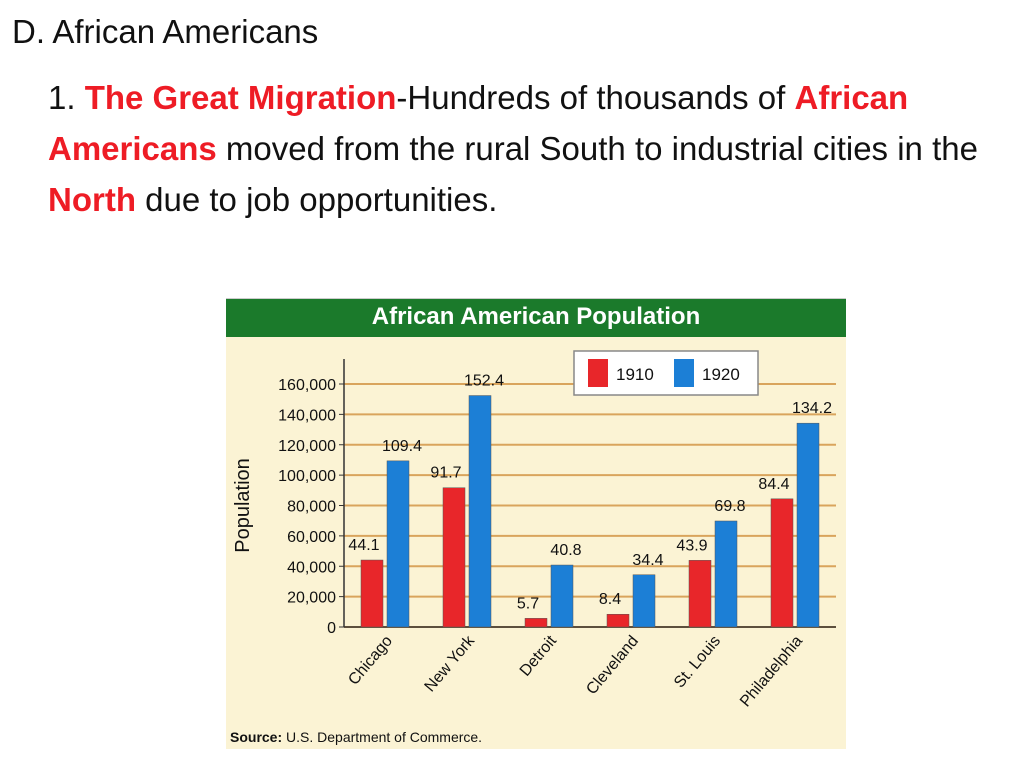  I want to click on bar-1920-new-york, so click(480, 511).